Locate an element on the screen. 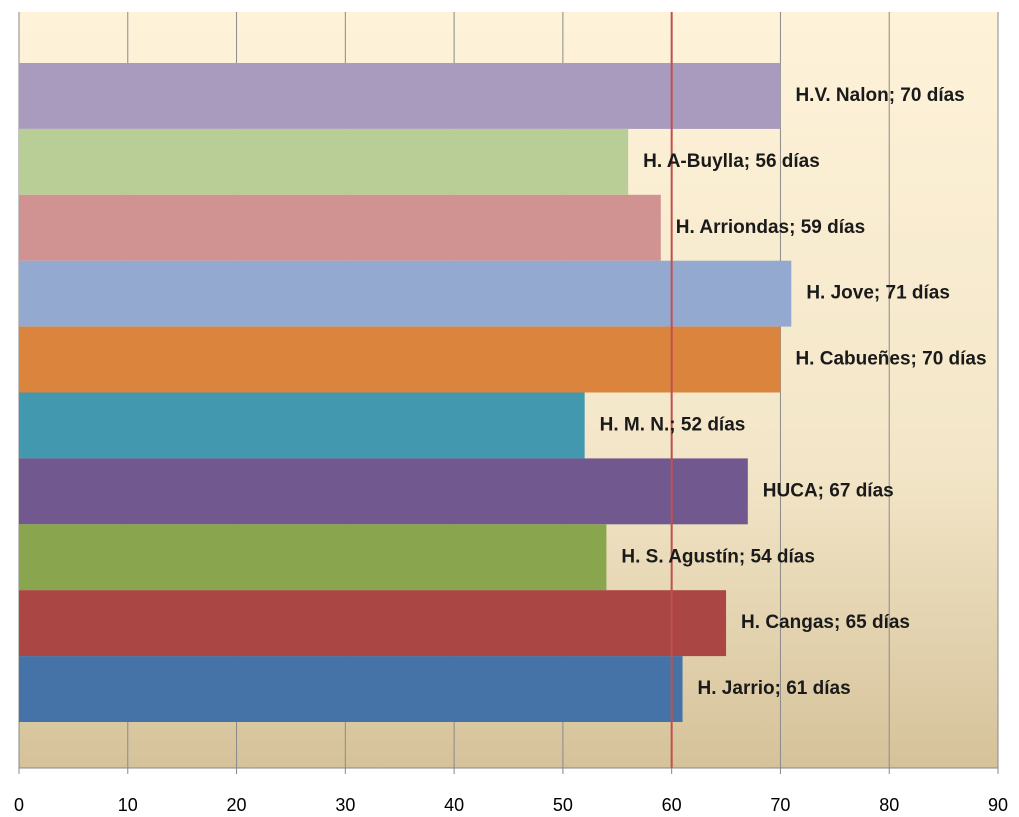  x-tick-label: 20 is located at coordinates (237, 805).